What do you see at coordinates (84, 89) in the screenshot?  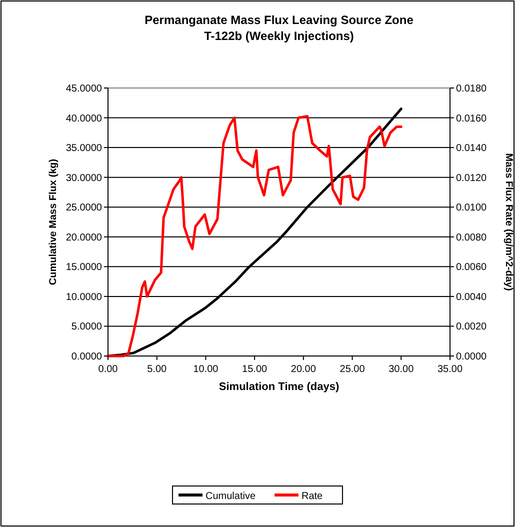 I see `y-tick-label: 45.0000` at bounding box center [84, 89].